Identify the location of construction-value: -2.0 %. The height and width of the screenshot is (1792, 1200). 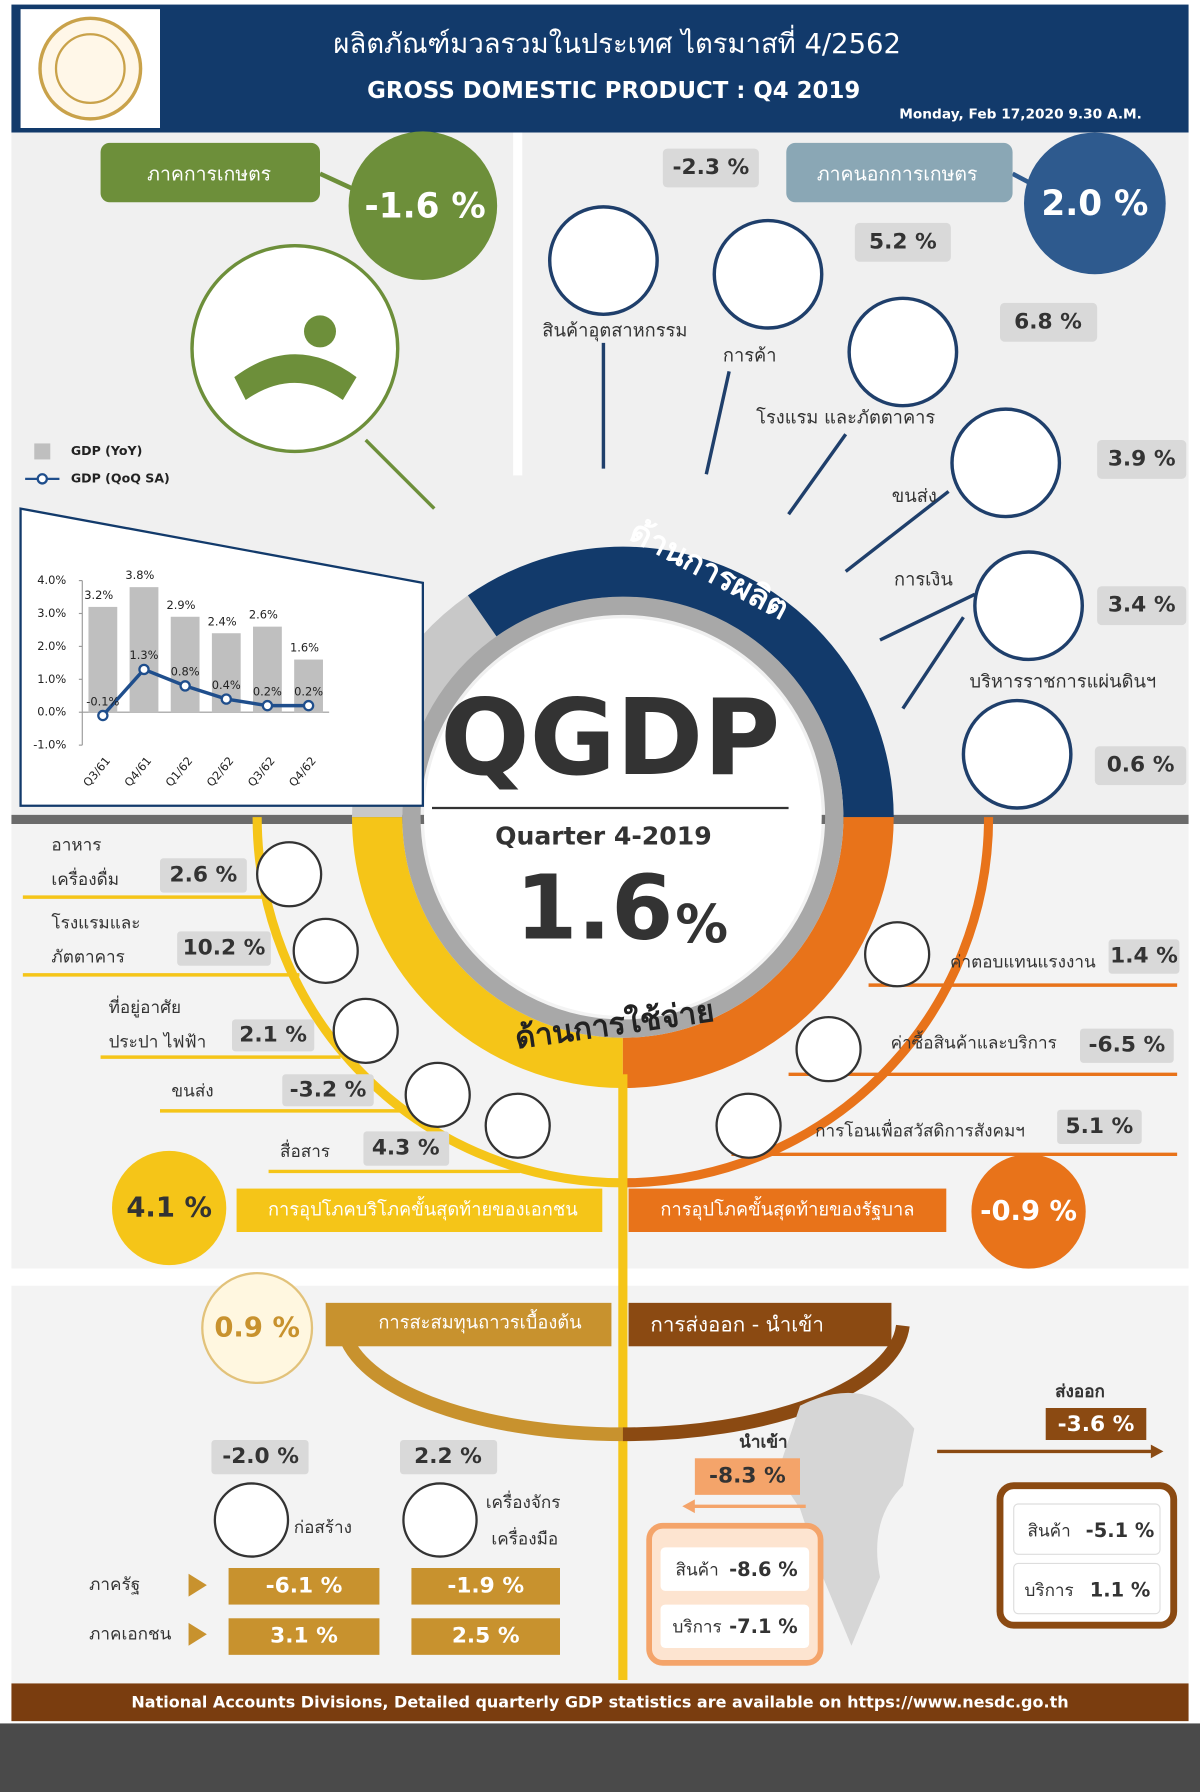
(260, 1456).